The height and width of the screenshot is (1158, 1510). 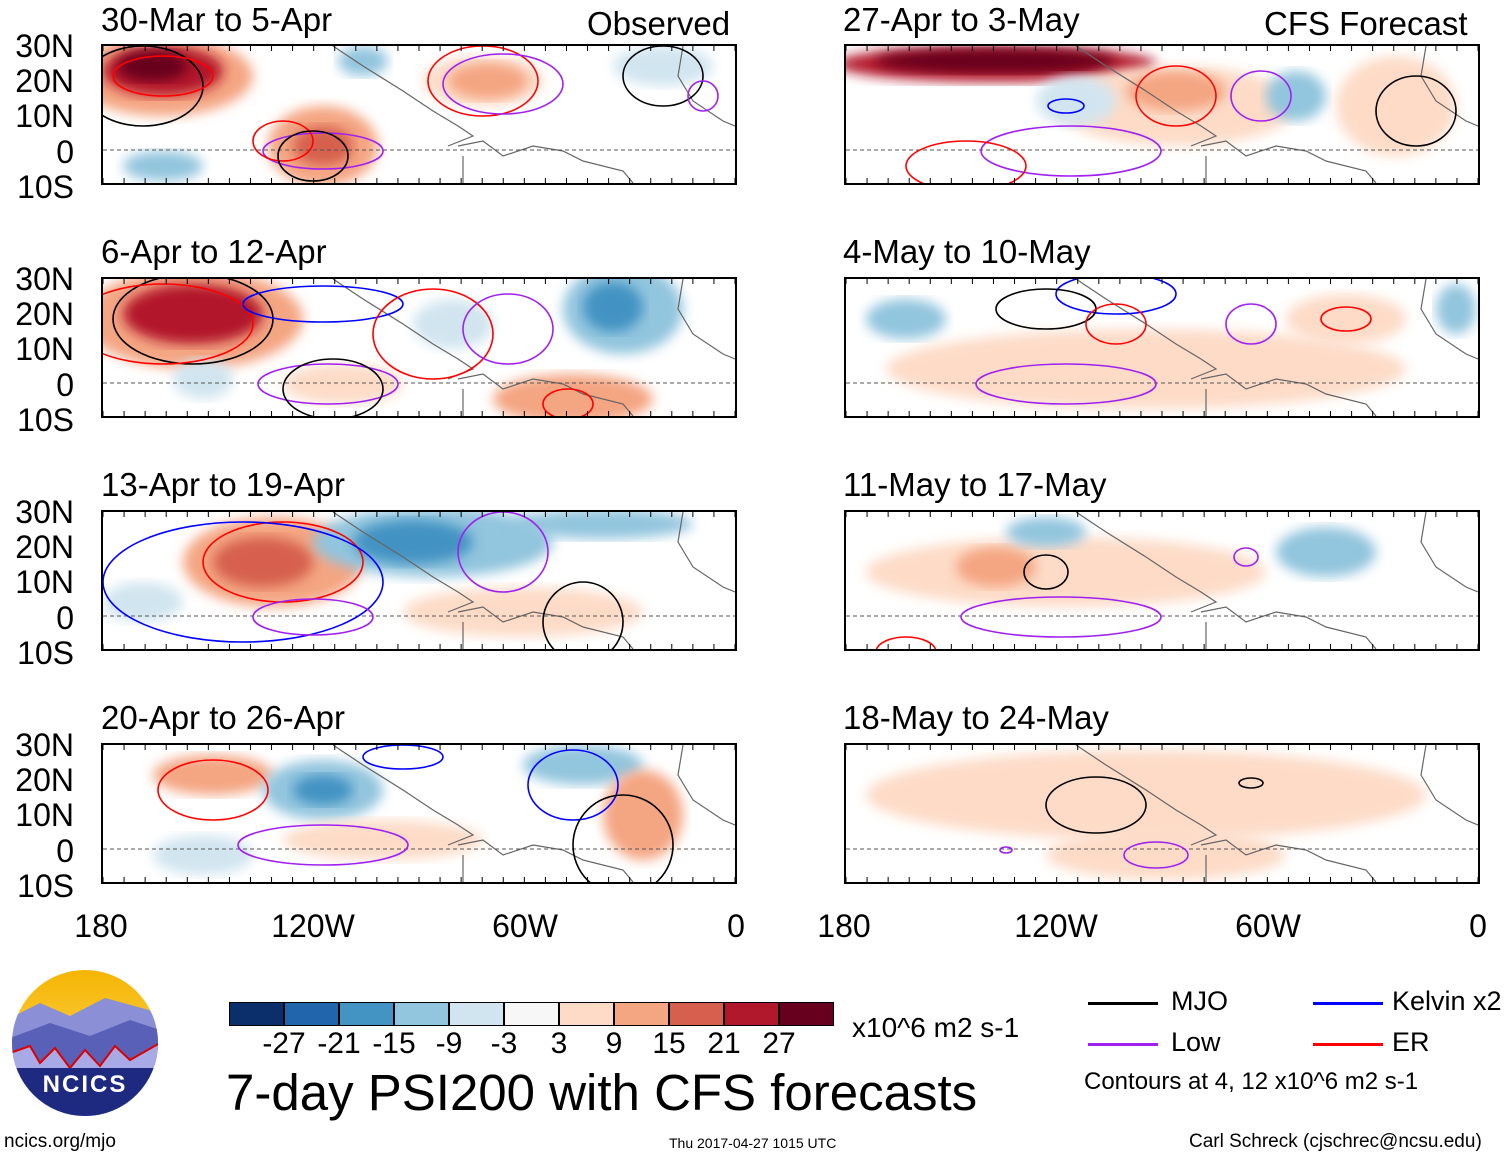 I want to click on colorbar-label: 27, so click(x=779, y=1043).